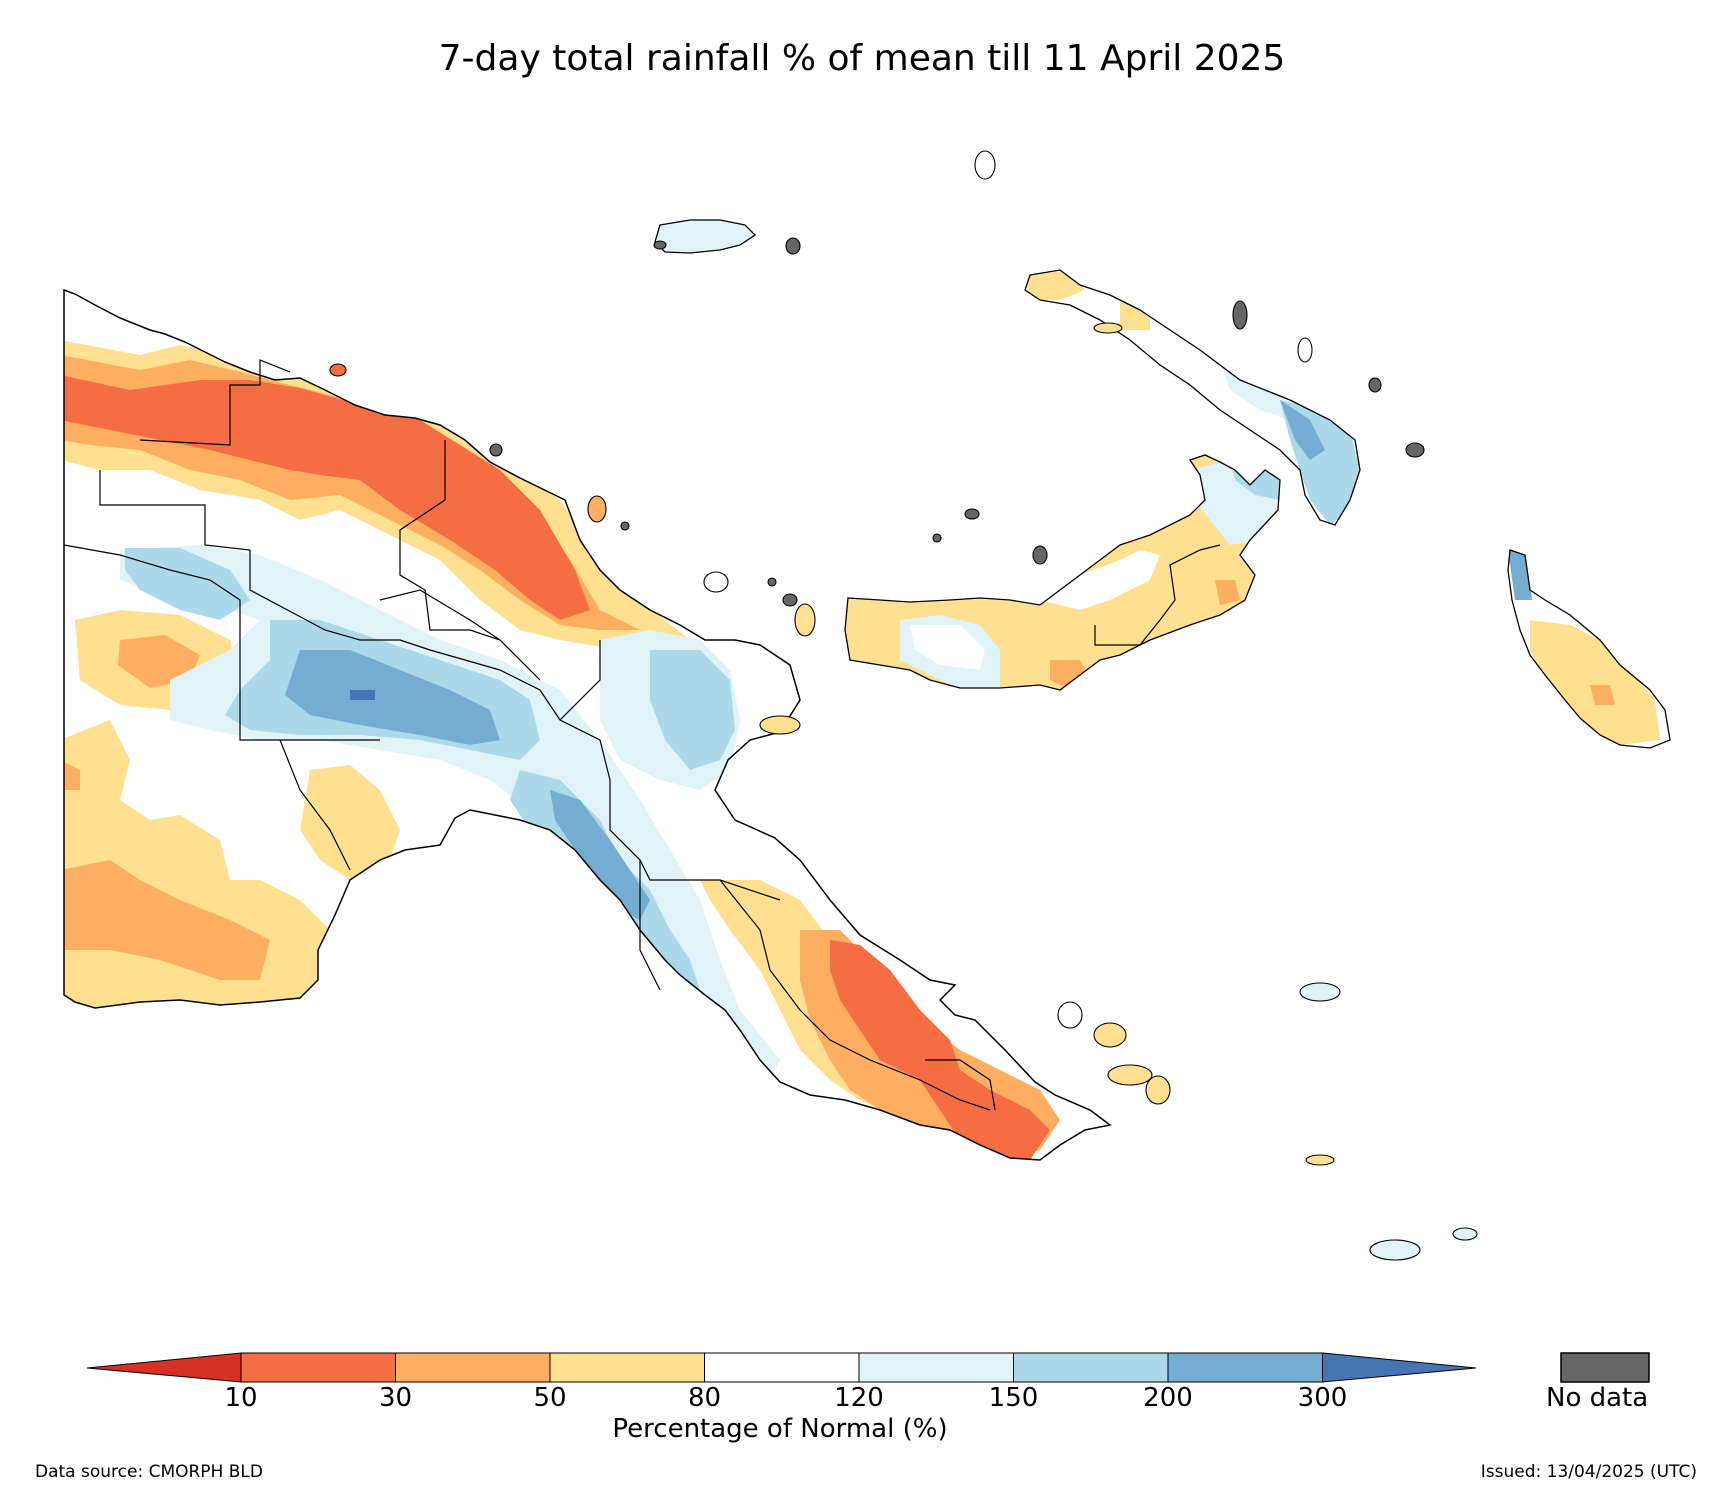  Describe the element at coordinates (704, 1398) in the screenshot. I see `legend-tick: 80` at that location.